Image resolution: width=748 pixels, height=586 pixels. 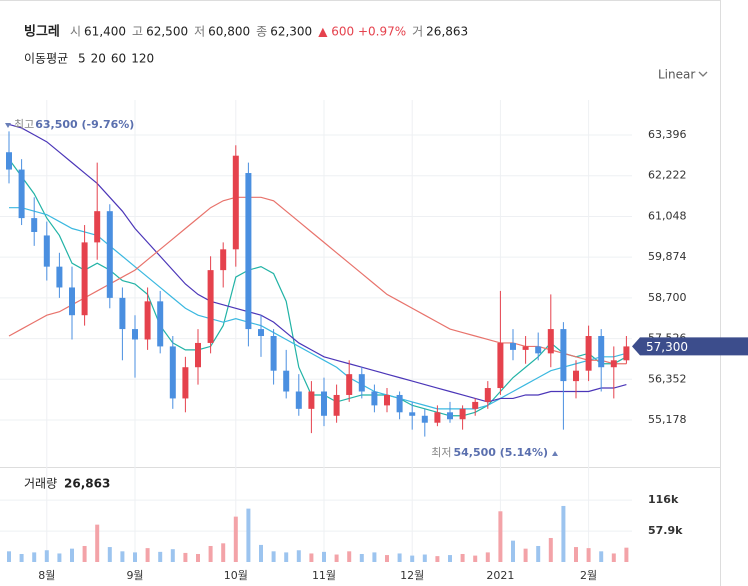 What do you see at coordinates (137, 32) in the screenshot?
I see `field-label: 고` at bounding box center [137, 32].